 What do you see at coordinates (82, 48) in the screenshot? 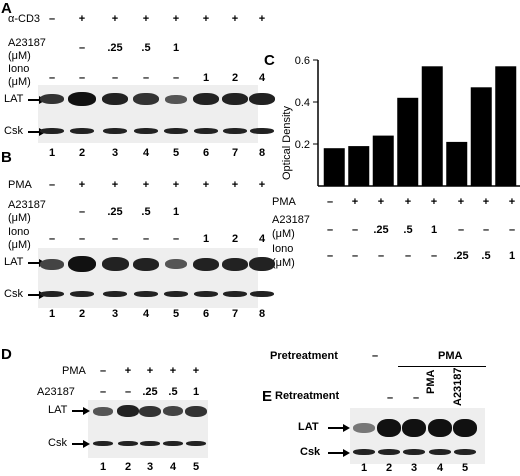
I see `panel-a-a23187-lane2: –` at bounding box center [82, 48].